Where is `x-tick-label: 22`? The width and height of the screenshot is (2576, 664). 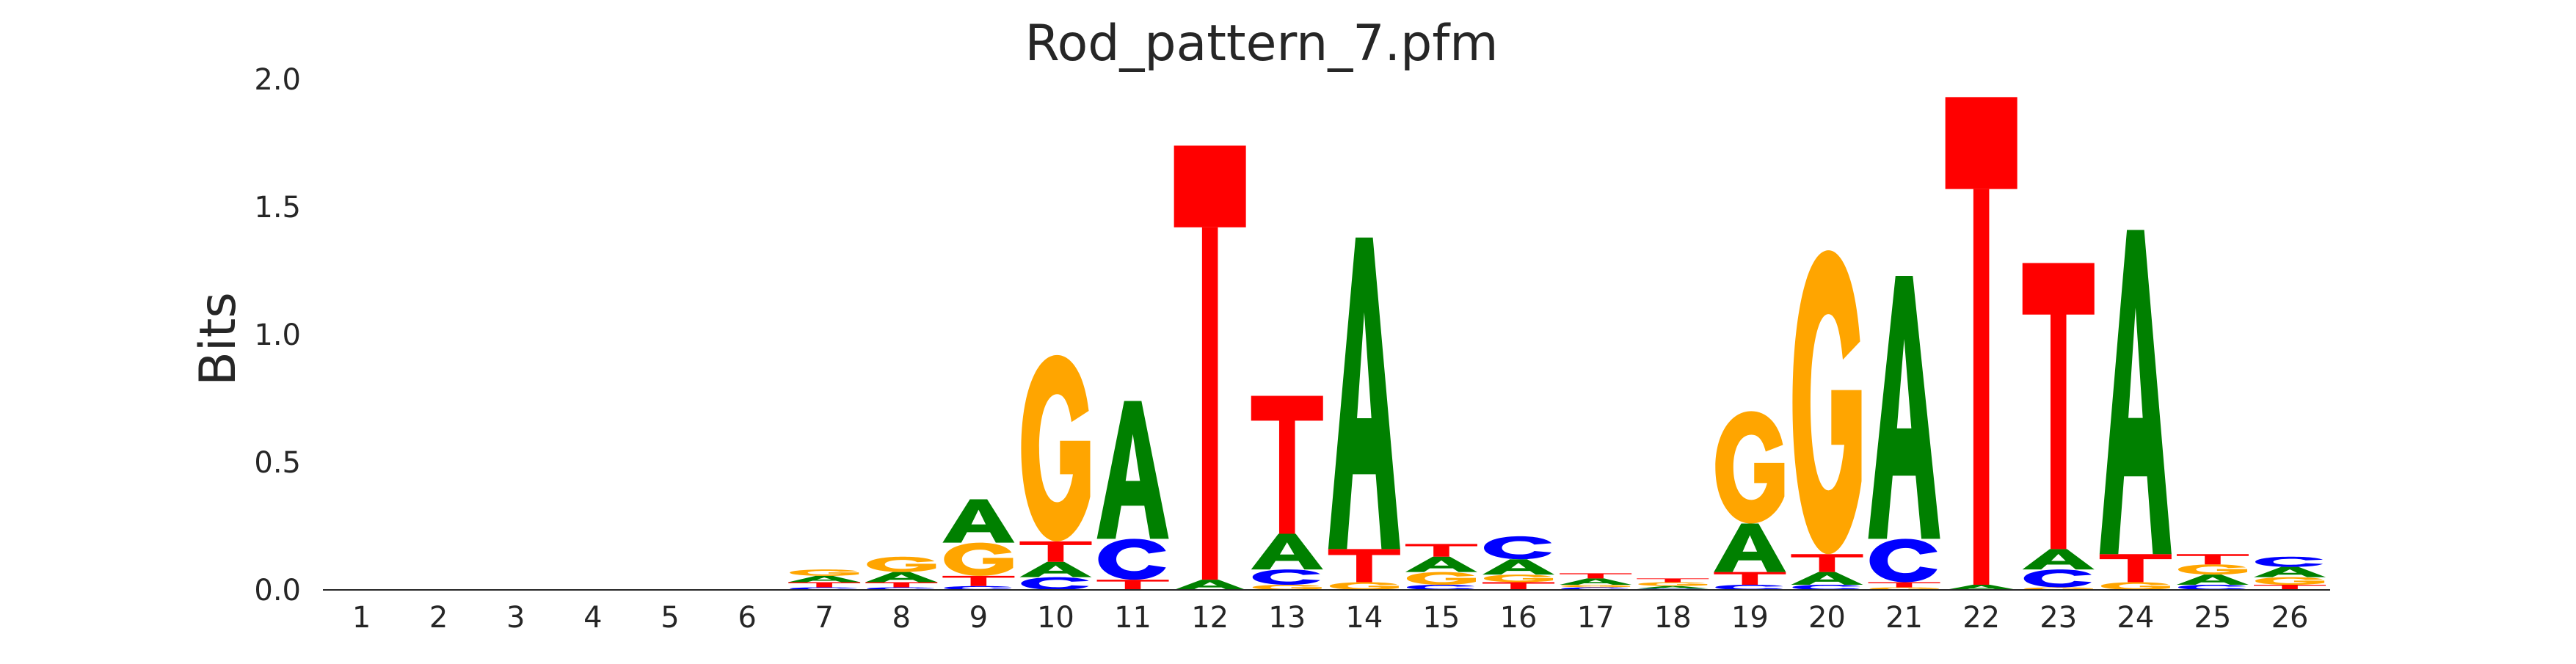
x-tick-label: 22 is located at coordinates (1981, 618).